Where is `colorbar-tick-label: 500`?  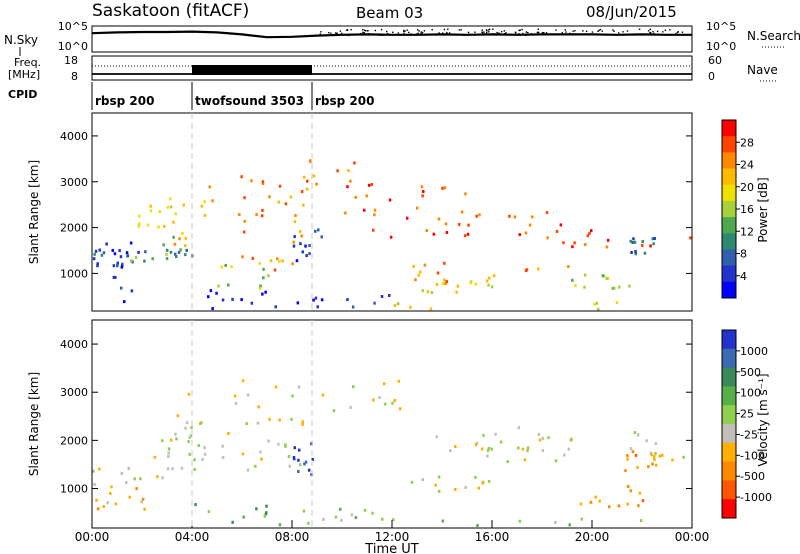
colorbar-tick-label: 500 is located at coordinates (750, 372).